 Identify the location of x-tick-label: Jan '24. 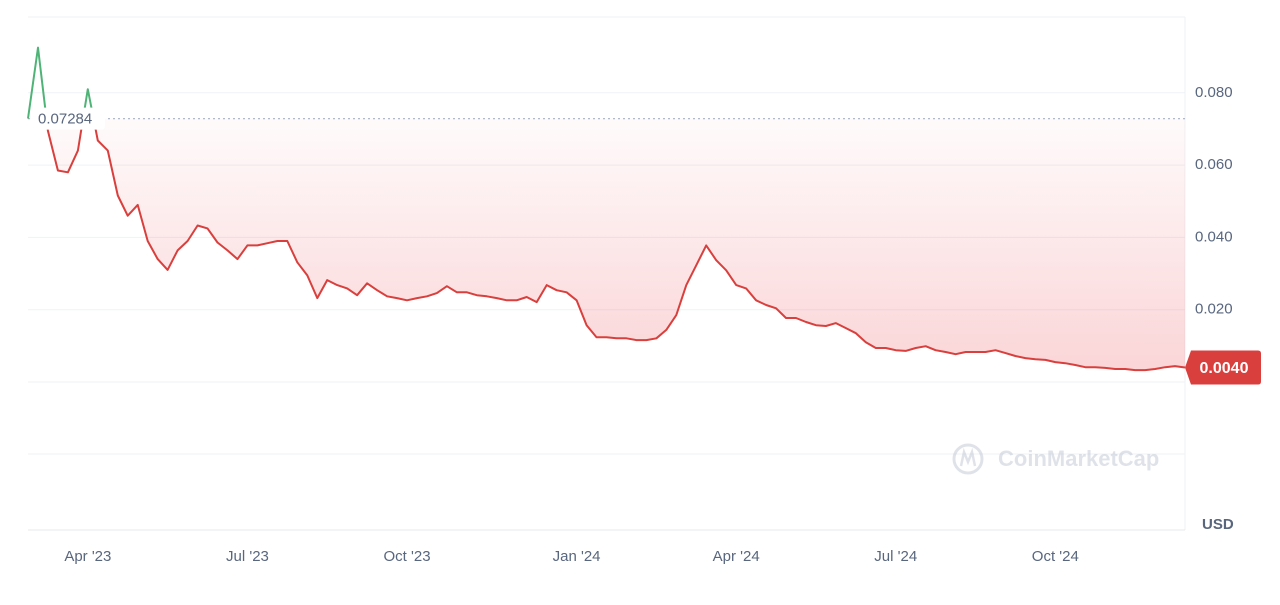
(577, 556).